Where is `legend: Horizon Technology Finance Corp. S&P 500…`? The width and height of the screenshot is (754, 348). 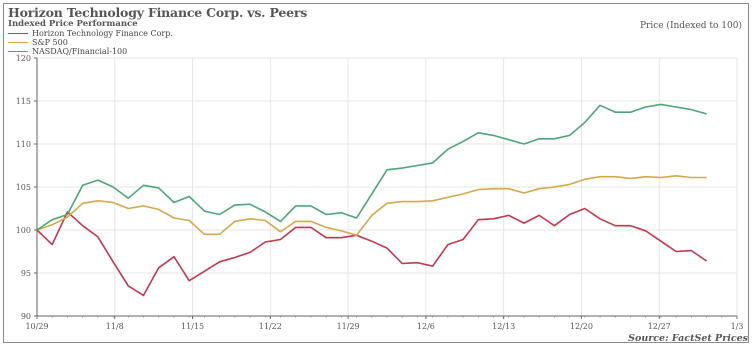
legend: Horizon Technology Finance Corp. S&P 500… is located at coordinates (90, 42).